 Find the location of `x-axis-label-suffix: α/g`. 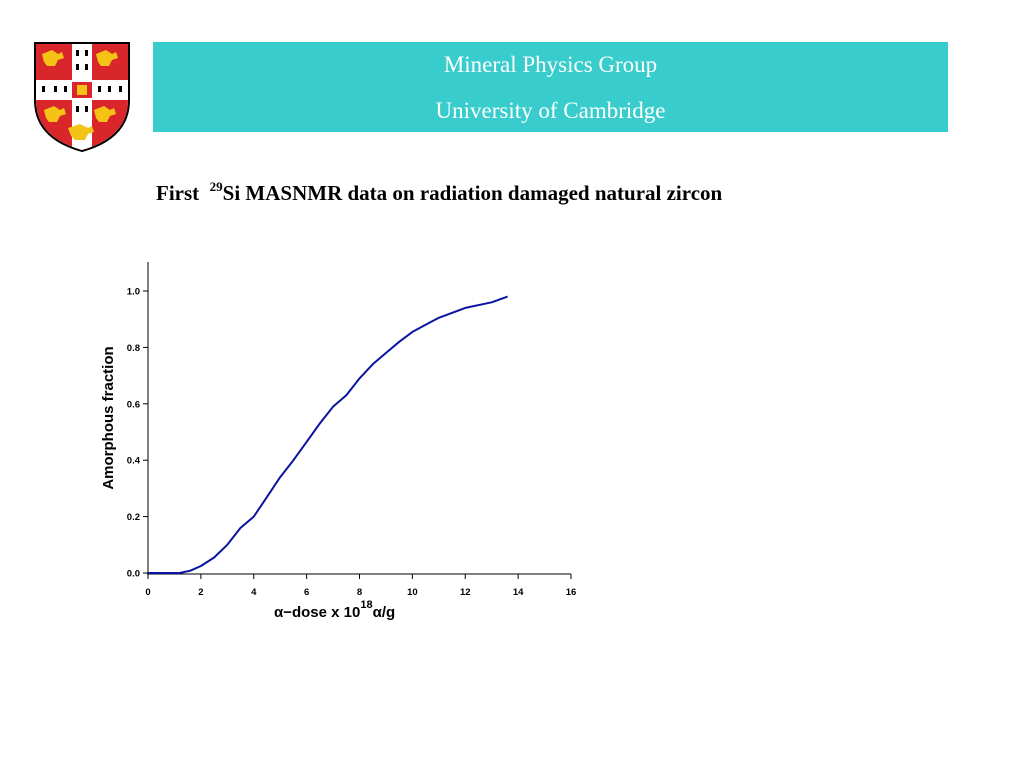

x-axis-label-suffix: α/g is located at coordinates (384, 612).